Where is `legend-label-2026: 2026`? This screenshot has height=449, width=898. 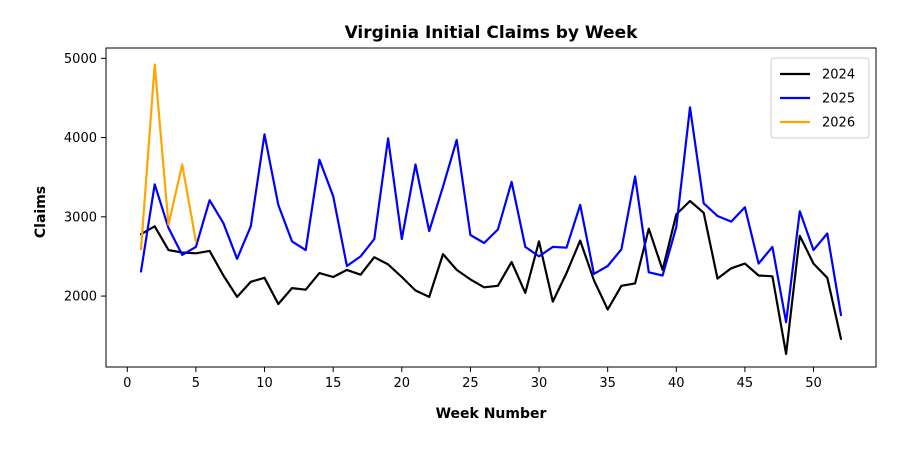 legend-label-2026: 2026 is located at coordinates (838, 123).